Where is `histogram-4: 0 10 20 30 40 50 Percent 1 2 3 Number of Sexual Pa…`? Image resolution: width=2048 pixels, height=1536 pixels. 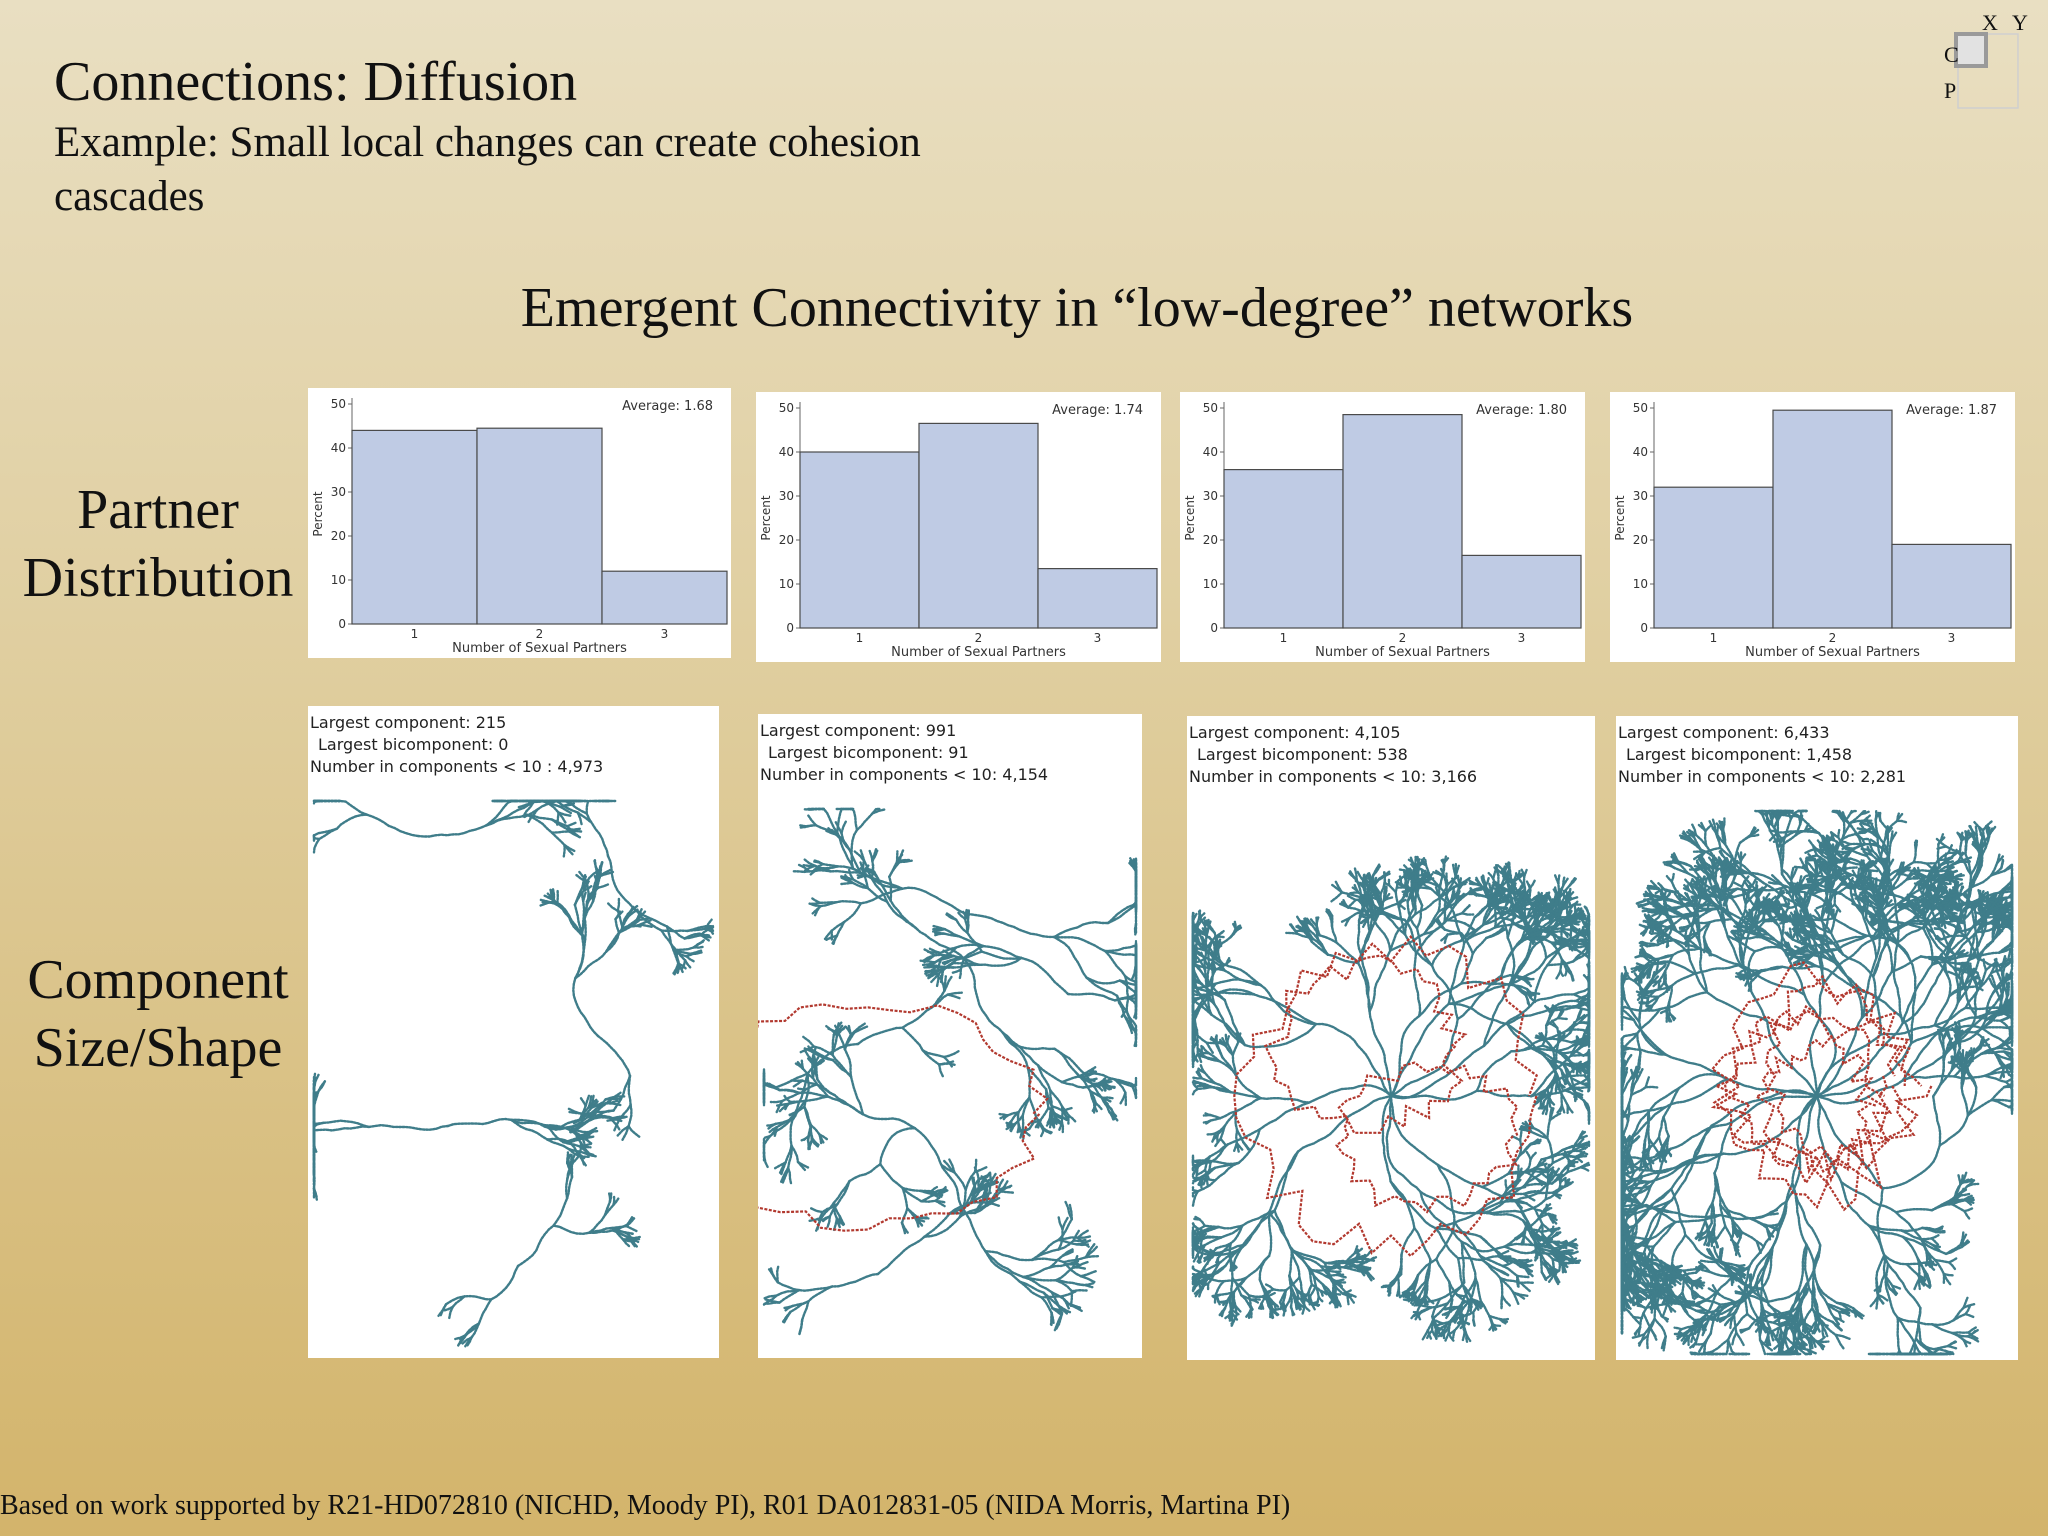
histogram-4: 0 10 20 30 40 50 Percent 1 2 3 Number of Sexual Pa… is located at coordinates (1812, 527).